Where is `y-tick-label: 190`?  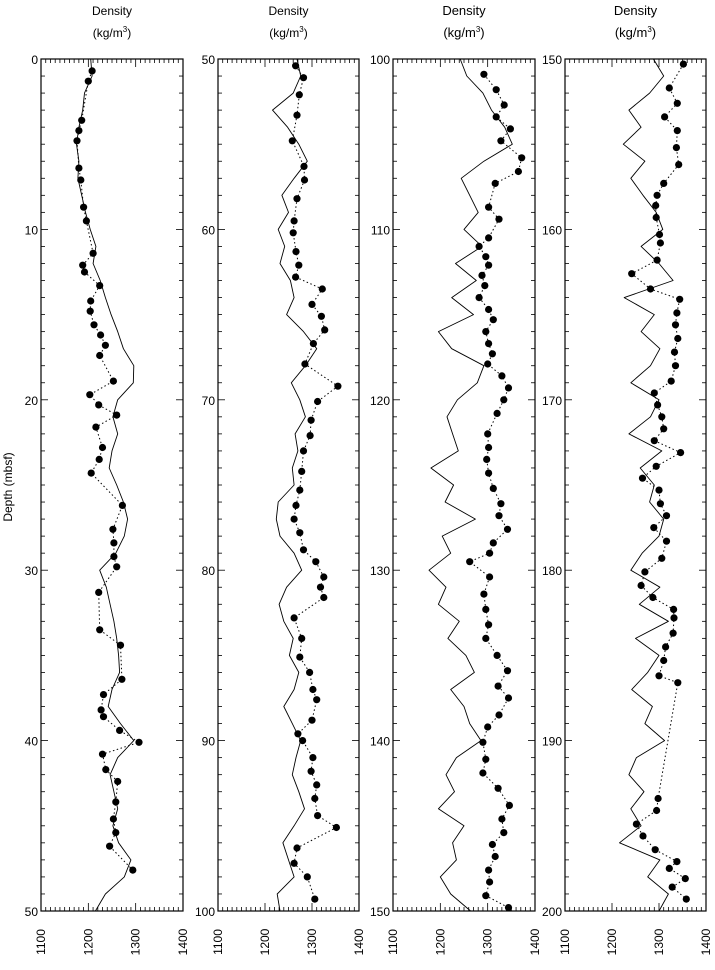 y-tick-label: 190 is located at coordinates (552, 742).